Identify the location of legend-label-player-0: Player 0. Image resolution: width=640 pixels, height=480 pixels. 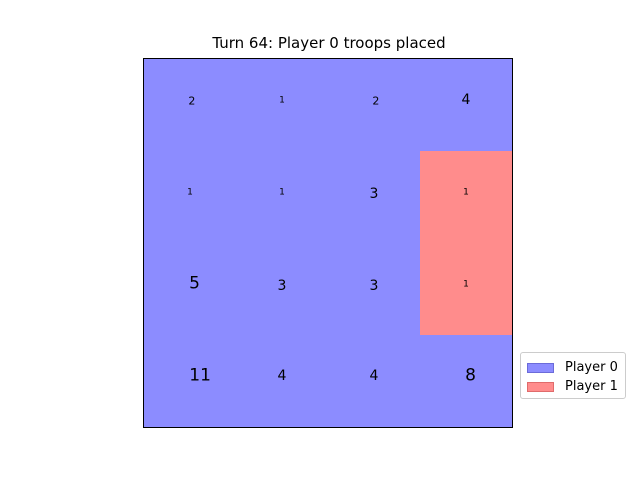
(591, 367).